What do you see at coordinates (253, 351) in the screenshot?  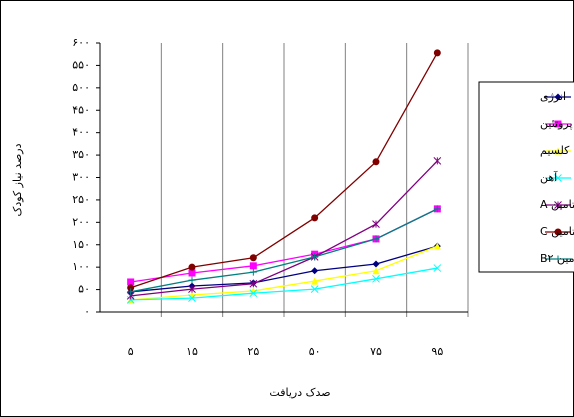 I see `x-tick-label: ۲۵` at bounding box center [253, 351].